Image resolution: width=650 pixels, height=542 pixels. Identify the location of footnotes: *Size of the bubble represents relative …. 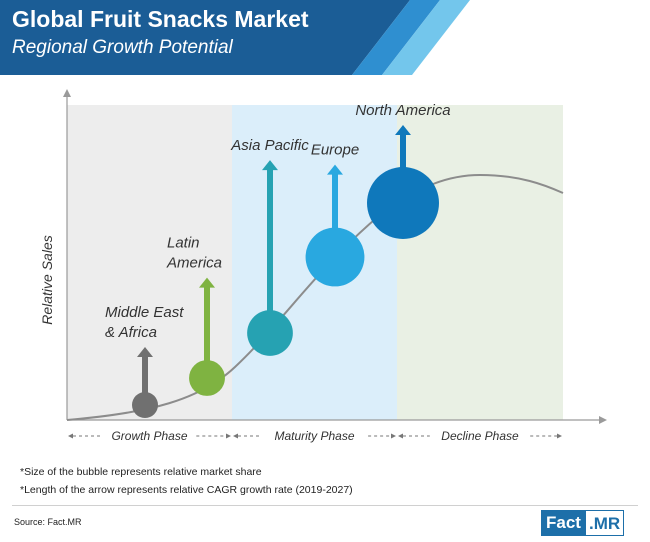
(186, 481).